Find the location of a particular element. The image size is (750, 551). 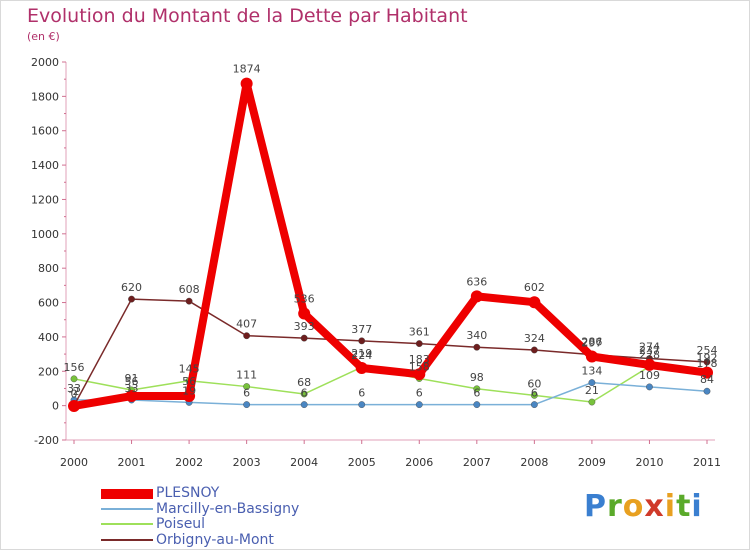

x-tick-label: 2002 is located at coordinates (189, 462).